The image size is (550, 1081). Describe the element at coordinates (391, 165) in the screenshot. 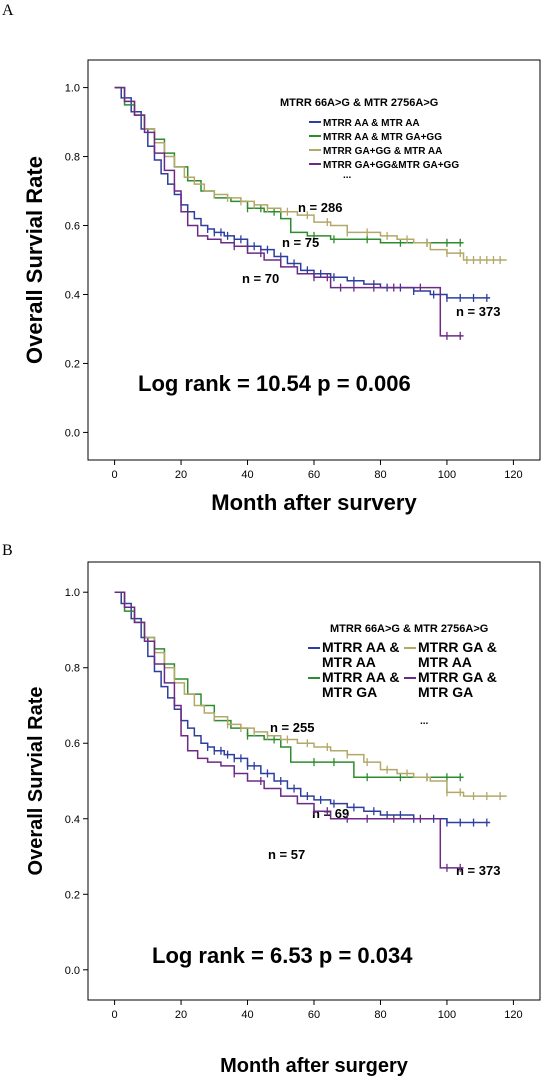

I see `legend-entry: MTRR GA+GG&MTR GA+GG` at that location.